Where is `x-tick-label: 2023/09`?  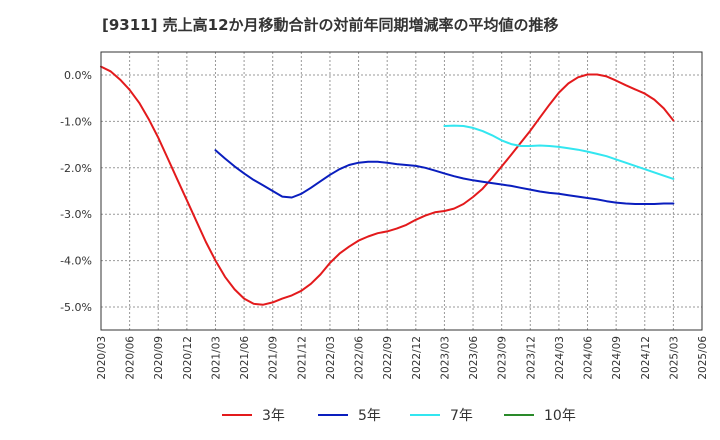
x-tick-label: 2023/09 is located at coordinates (503, 358).